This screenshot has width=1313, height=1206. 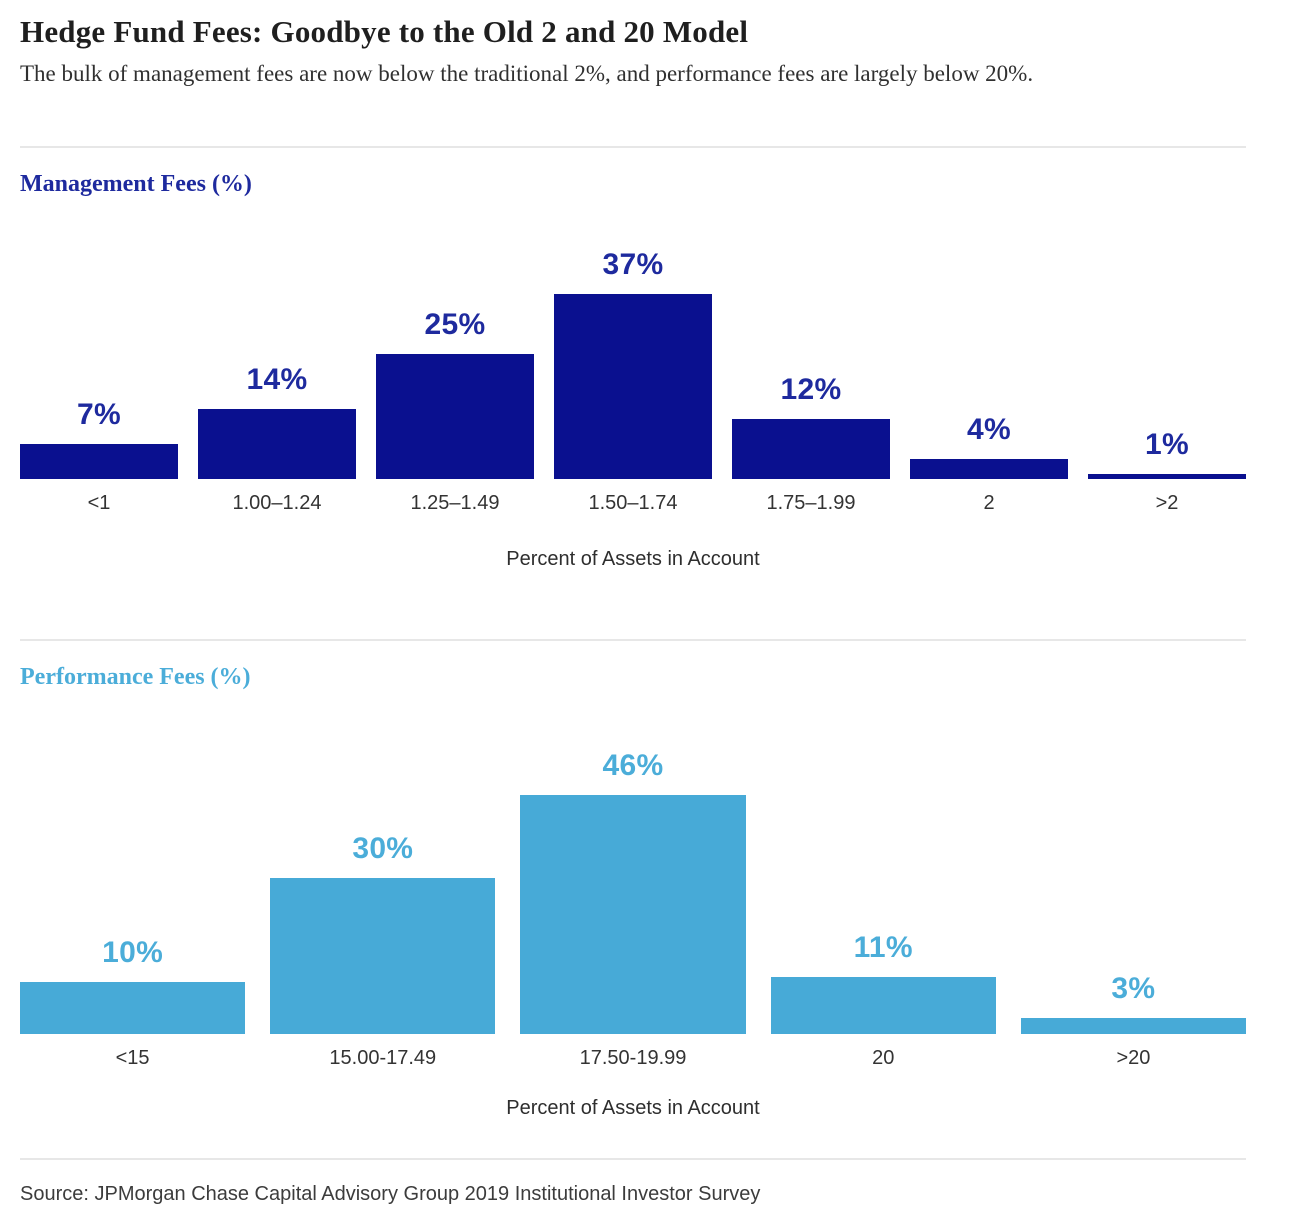 What do you see at coordinates (811, 503) in the screenshot?
I see `x-tick-label: 1.75–1.99` at bounding box center [811, 503].